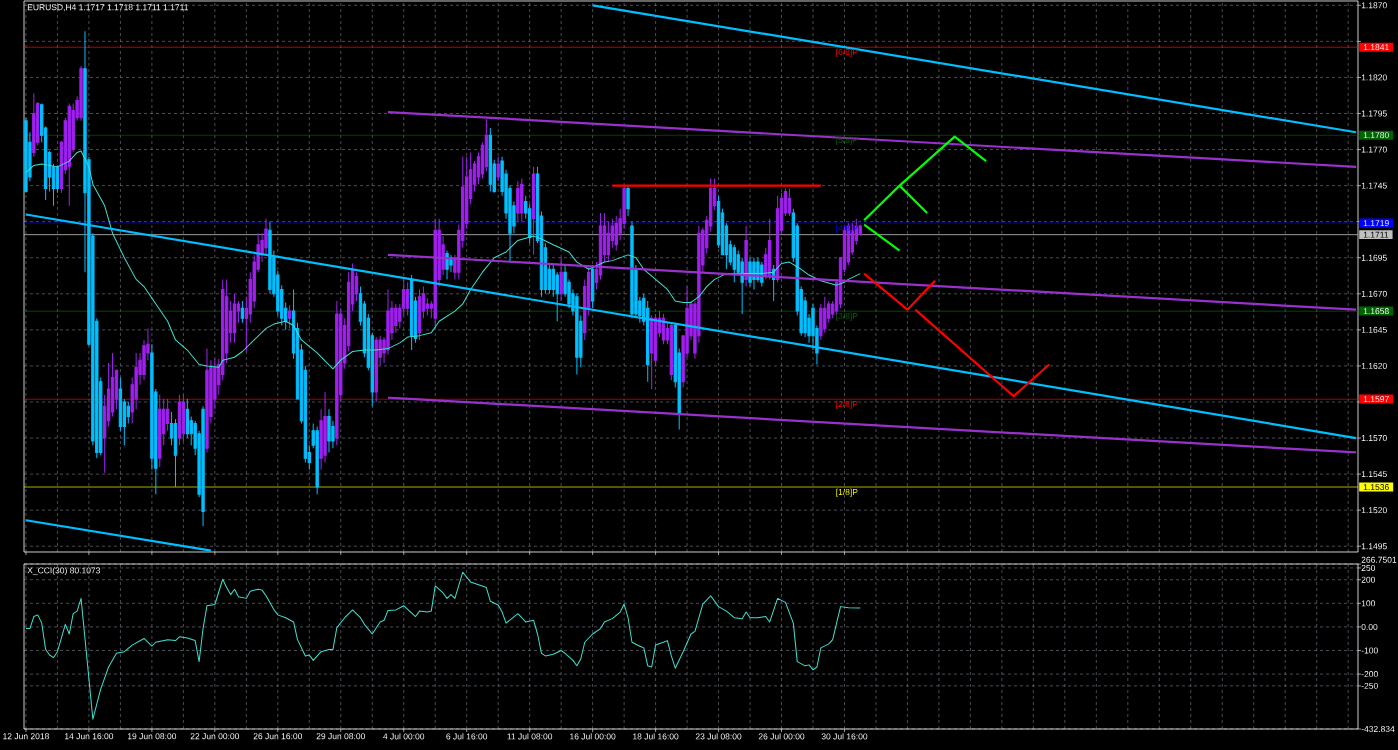  I want to click on annotation: [1/8]P, so click(847, 492).